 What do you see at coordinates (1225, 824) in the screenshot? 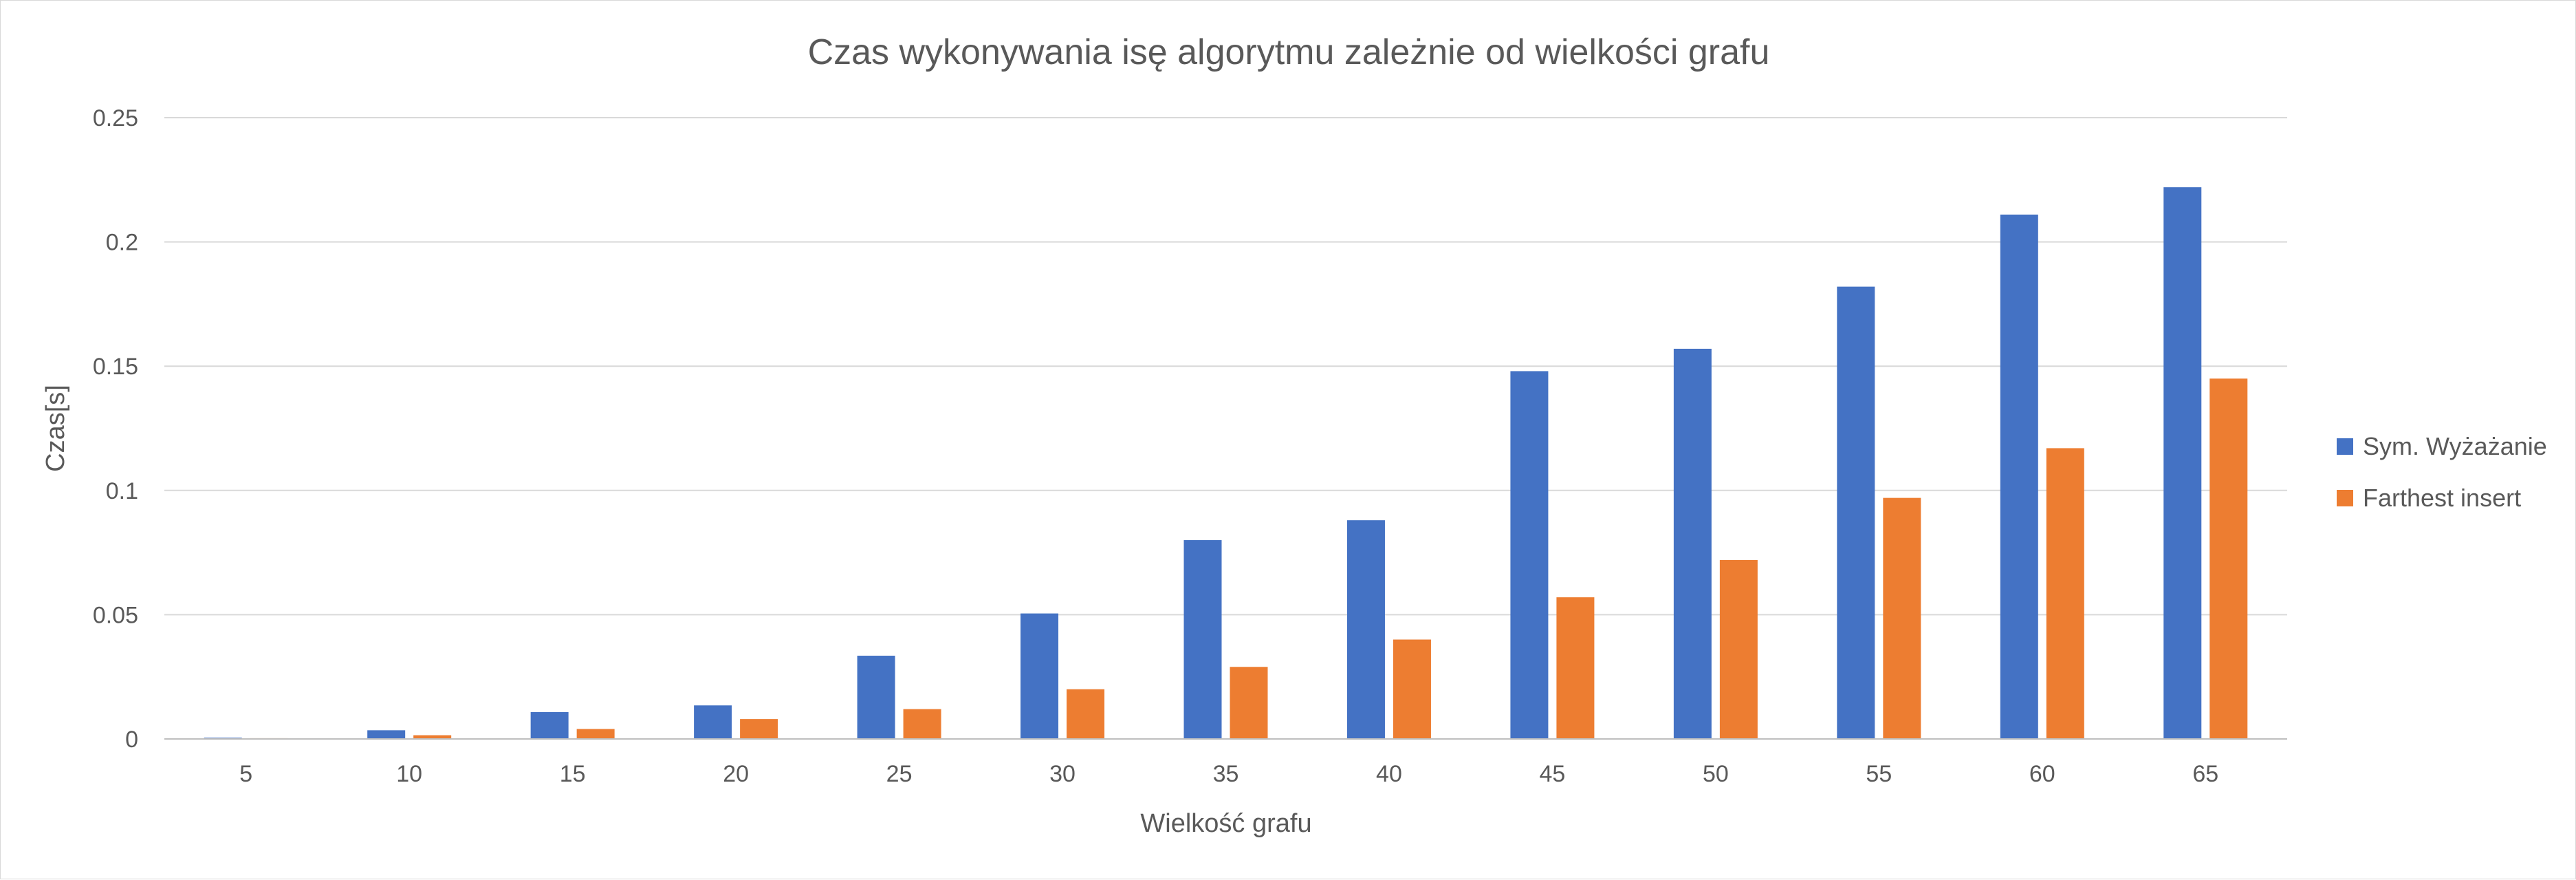
I see `x-axis-title: Wielkość grafu` at bounding box center [1225, 824].